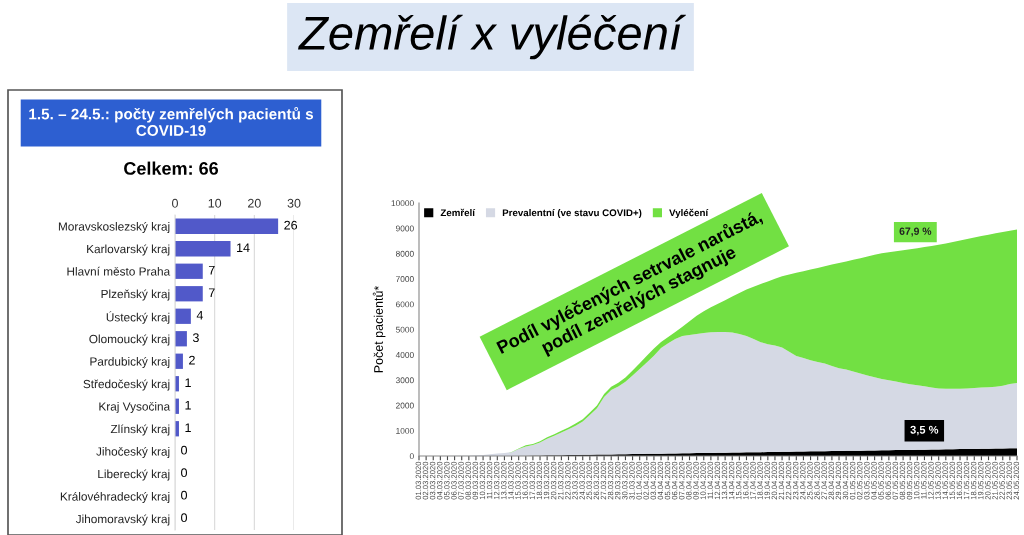 The image size is (1024, 535). What do you see at coordinates (294, 203) in the screenshot?
I see `x-tick-label: 30` at bounding box center [294, 203].